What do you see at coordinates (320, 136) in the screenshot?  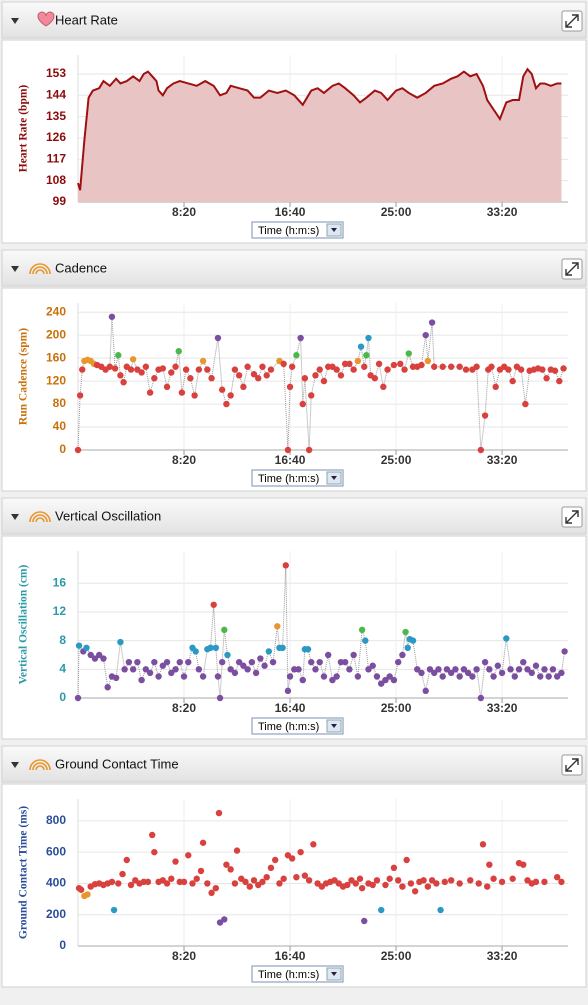 I see `area` at bounding box center [320, 136].